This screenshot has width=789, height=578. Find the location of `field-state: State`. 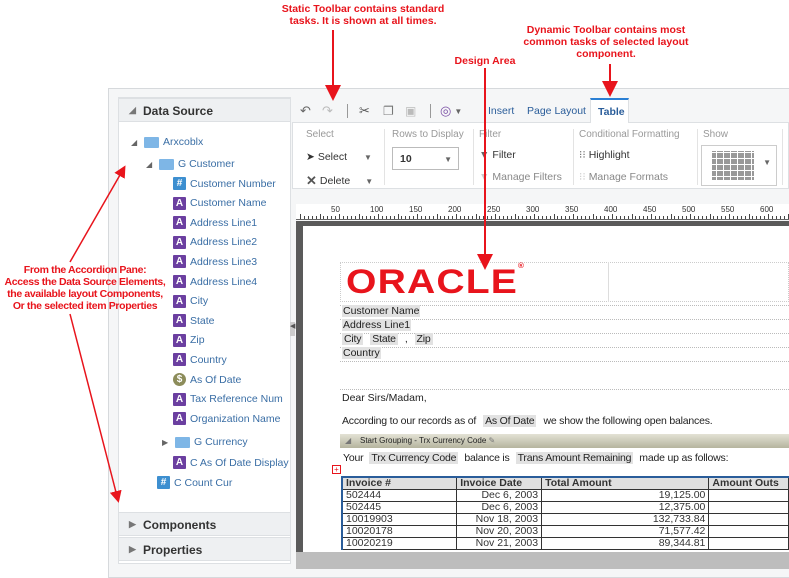

field-state: State is located at coordinates (384, 339).